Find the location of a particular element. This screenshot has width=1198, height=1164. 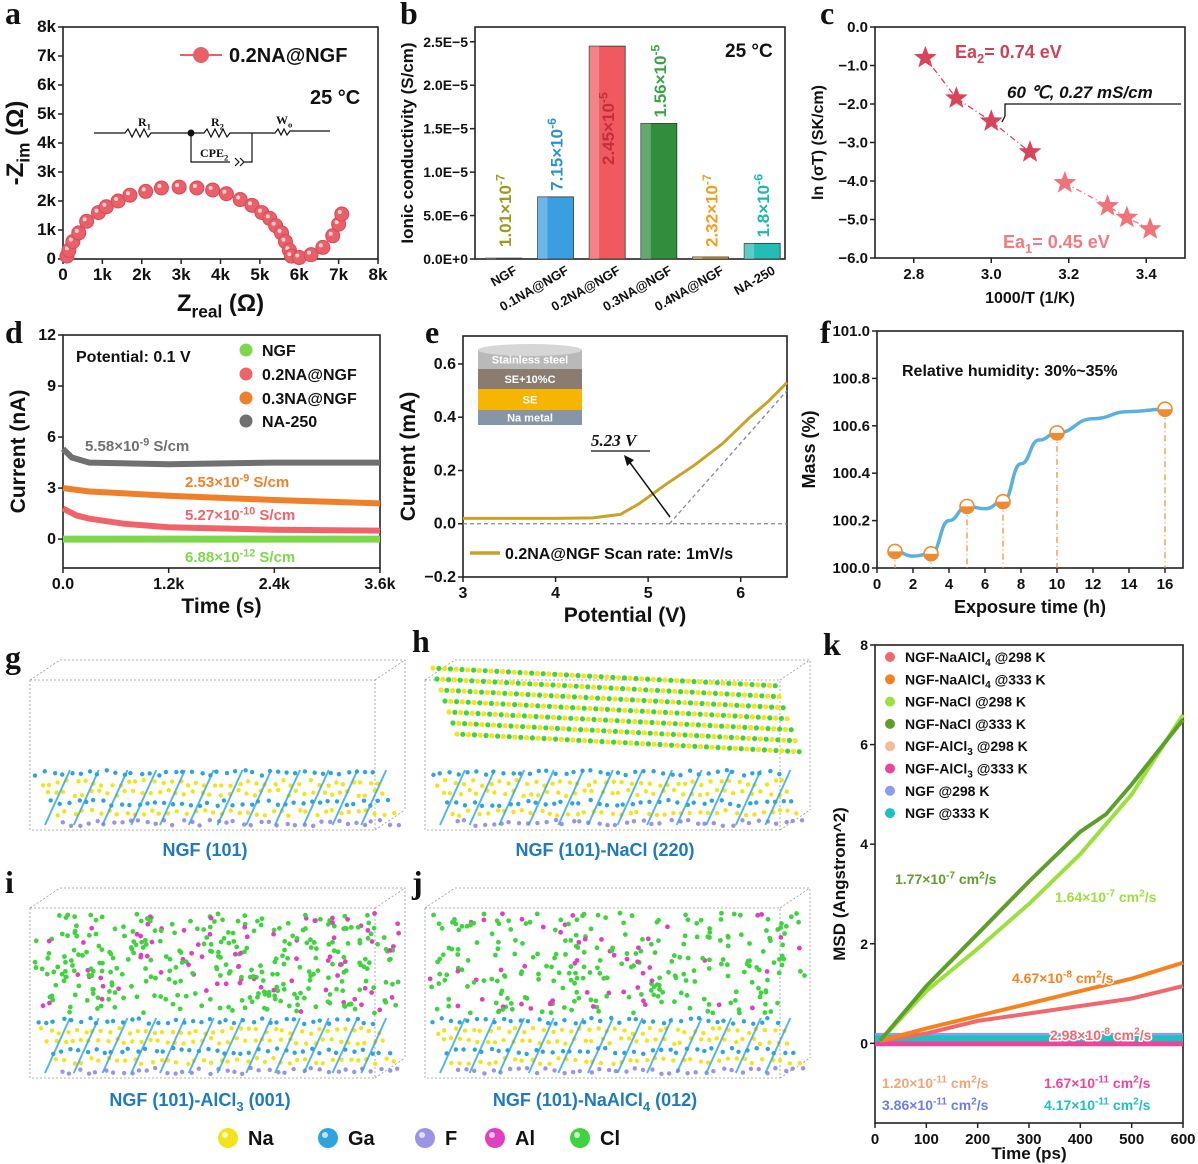

atom-legend-marker-Cl is located at coordinates (580, 1138).